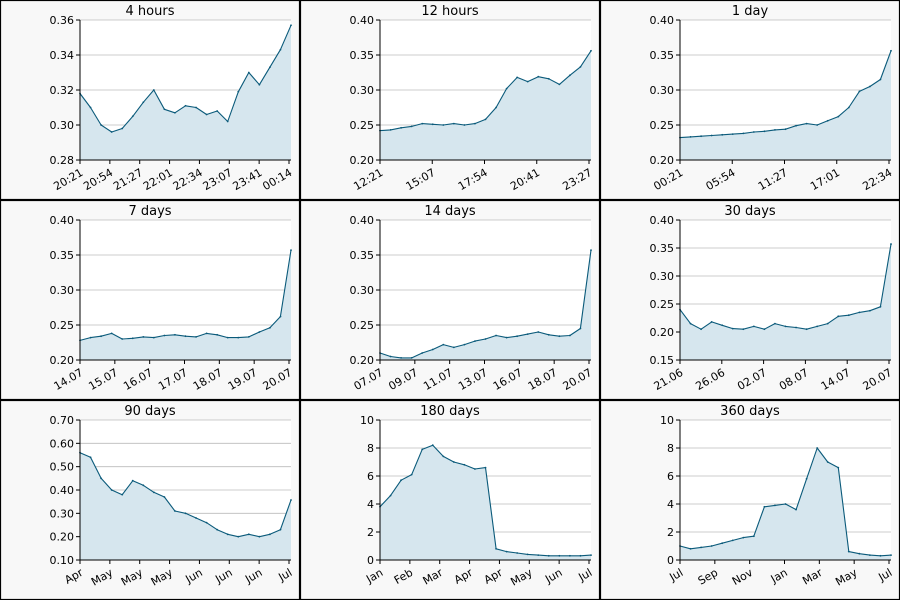 The width and height of the screenshot is (900, 604). I want to click on y-tick-label: 0, so click(370, 560).